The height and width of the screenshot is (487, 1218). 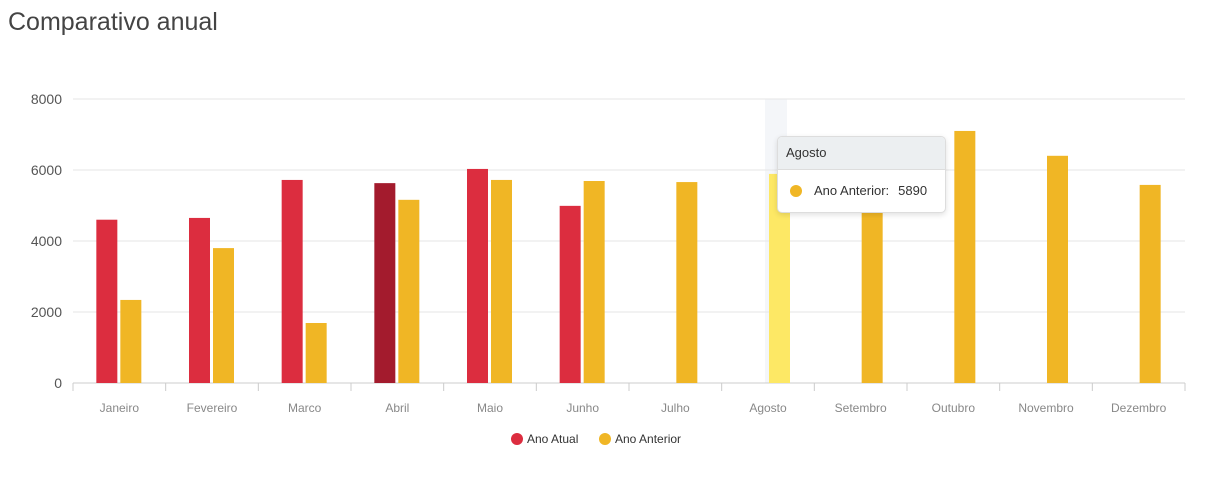 What do you see at coordinates (120, 408) in the screenshot?
I see `x-tick-label: Janeiro` at bounding box center [120, 408].